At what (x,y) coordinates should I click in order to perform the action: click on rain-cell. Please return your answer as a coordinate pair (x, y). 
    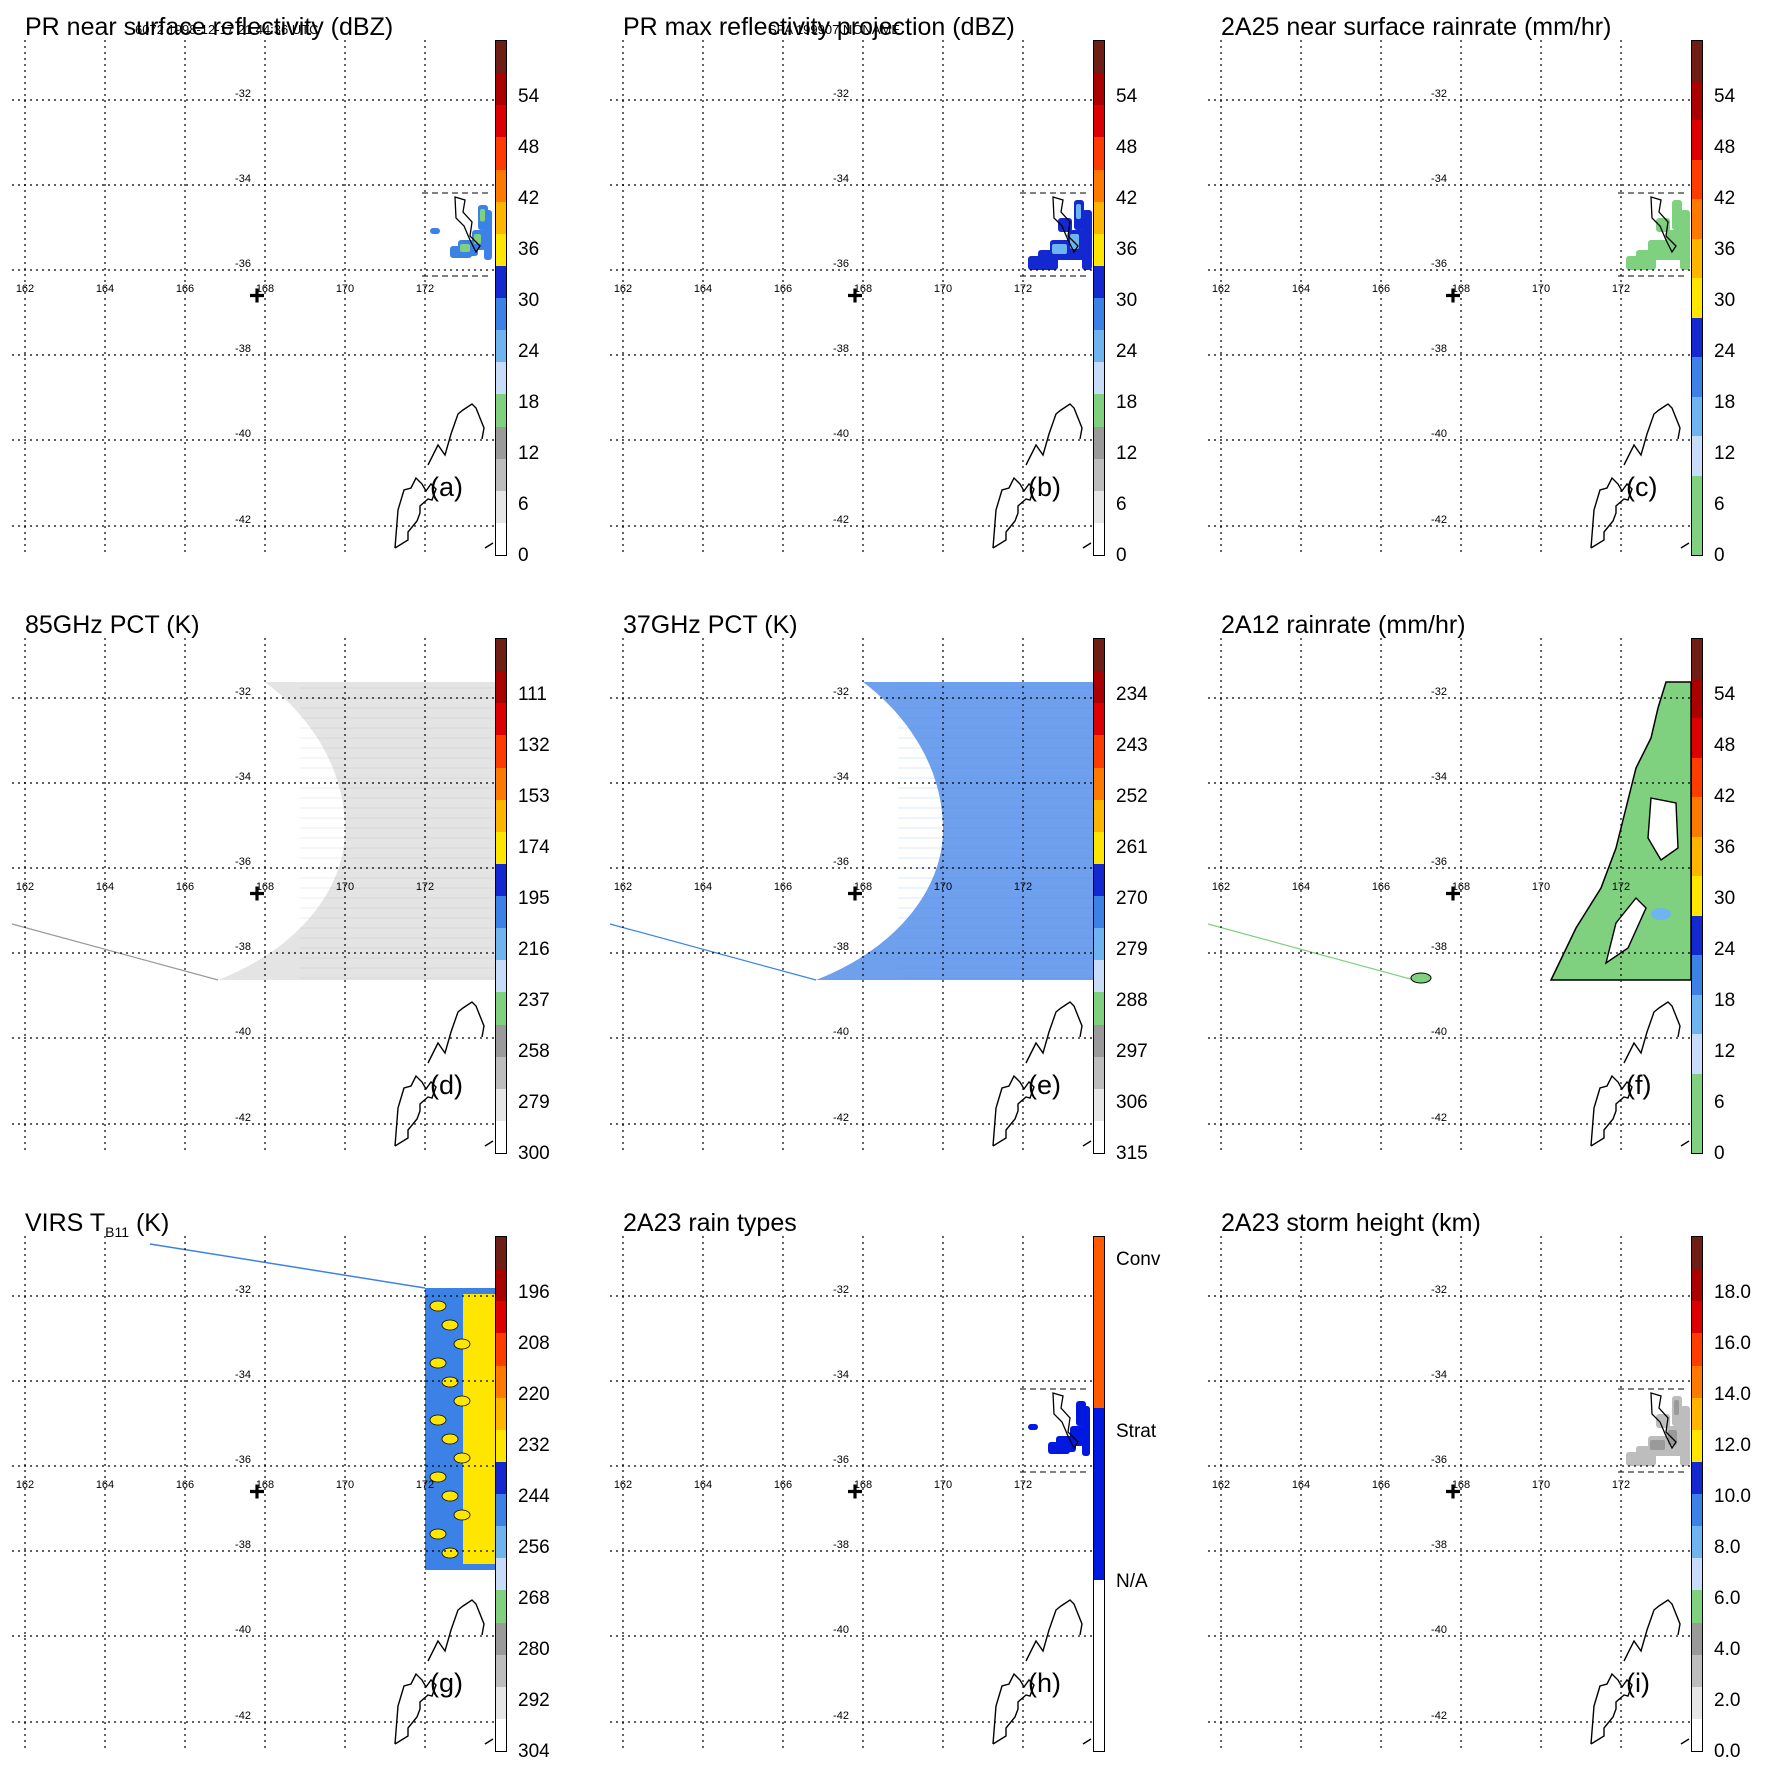
    Looking at the image, I should click on (1421, 978).